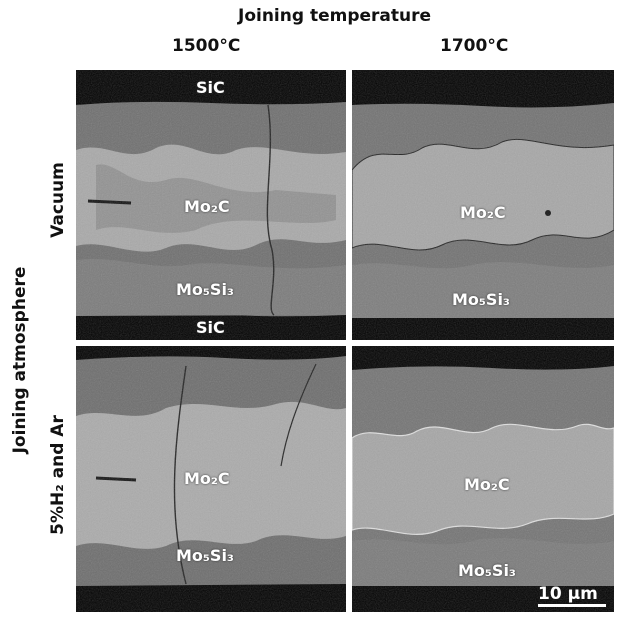  Describe the element at coordinates (335, 16) in the screenshot. I see `column-axis-title: Joining temperature` at that location.